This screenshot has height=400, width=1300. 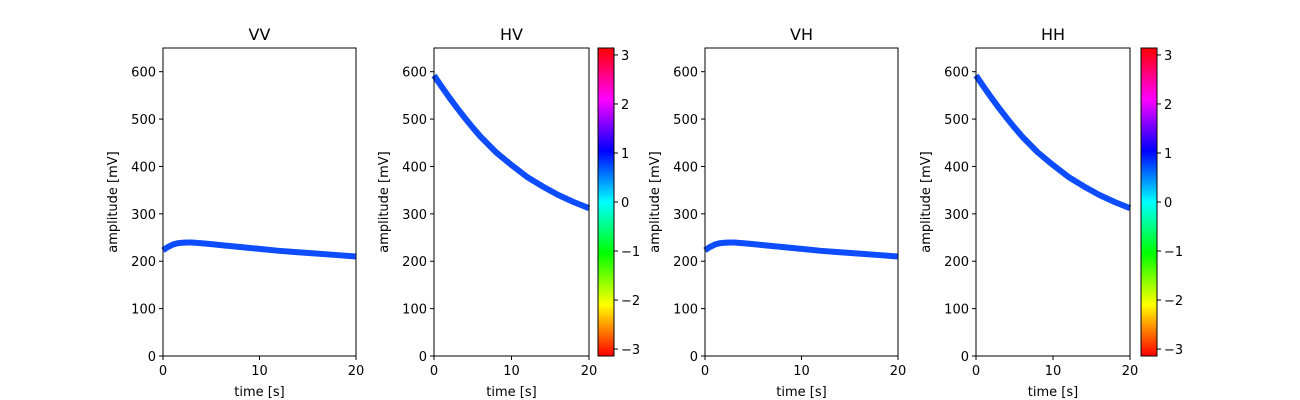 I want to click on subplot-title: HH, so click(x=1053, y=34).